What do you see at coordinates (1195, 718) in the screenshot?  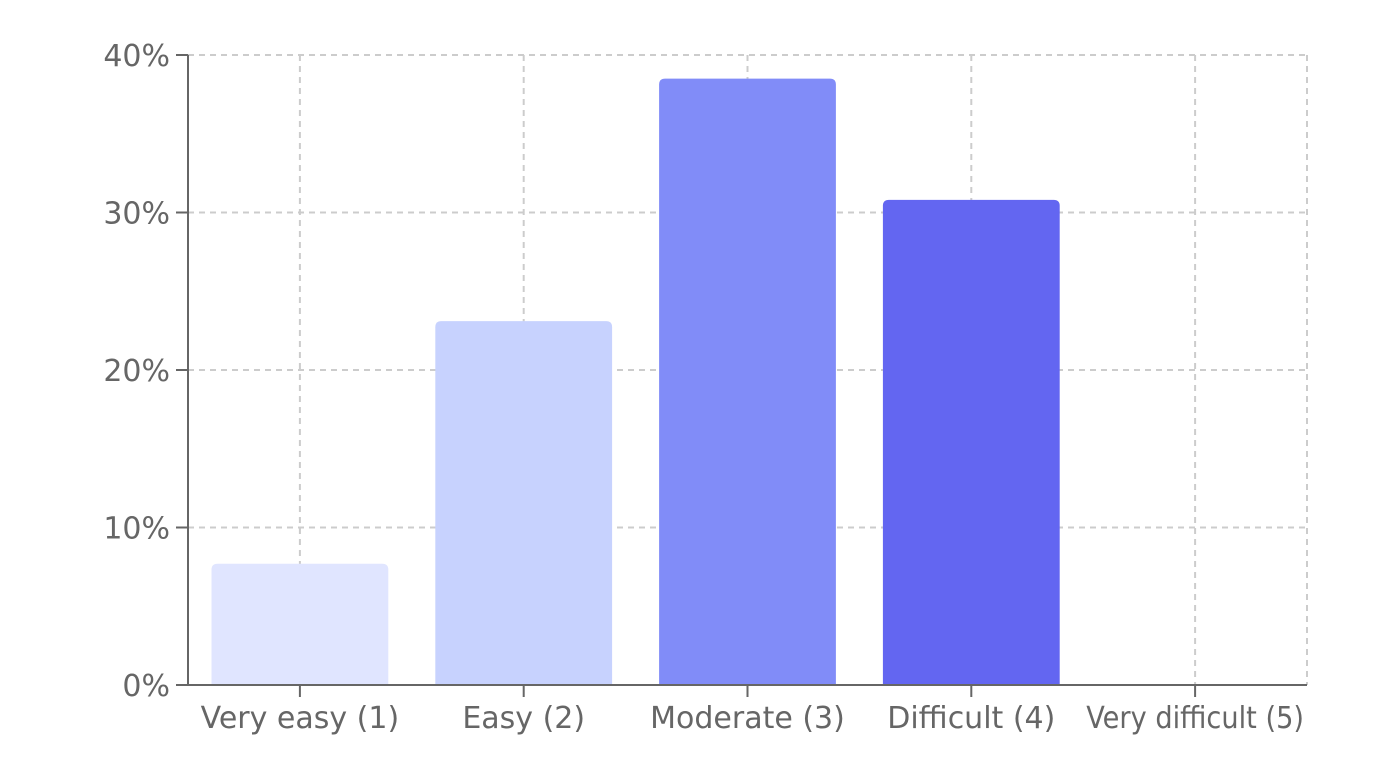 I see `x-tick-label: Very difficult (5)` at bounding box center [1195, 718].